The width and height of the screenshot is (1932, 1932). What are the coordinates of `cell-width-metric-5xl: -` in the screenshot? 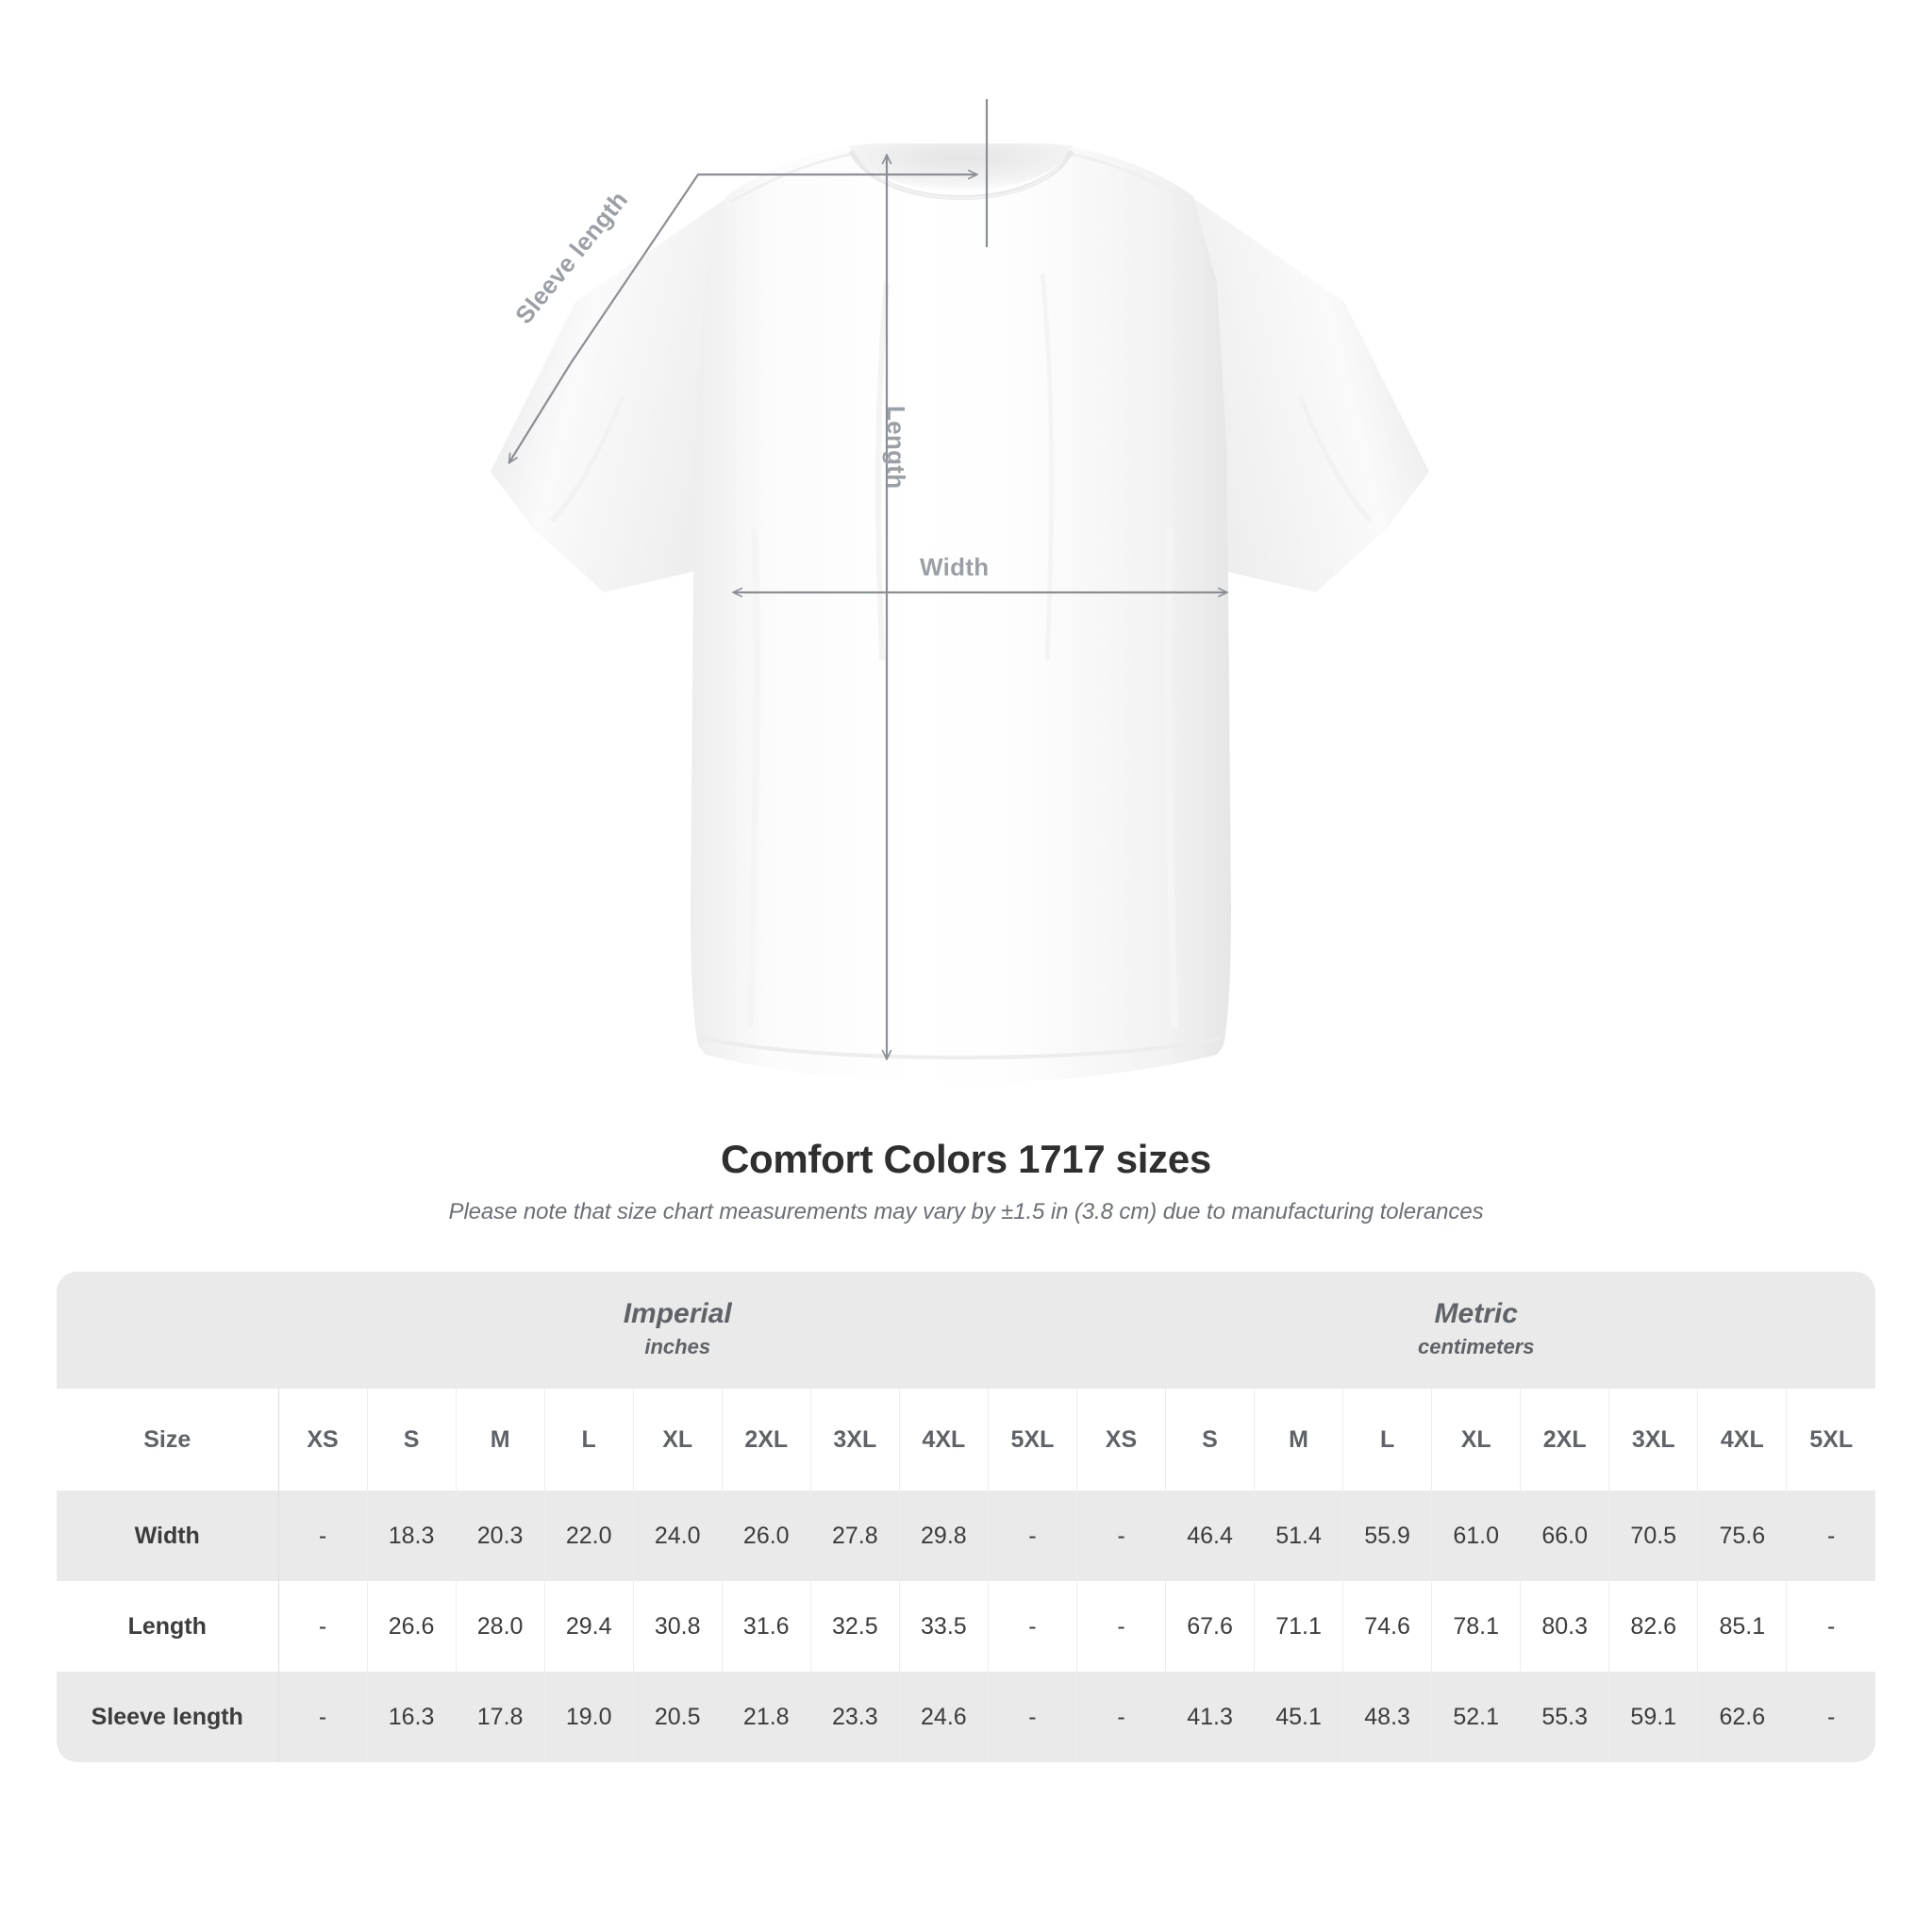 It's located at (1831, 1536).